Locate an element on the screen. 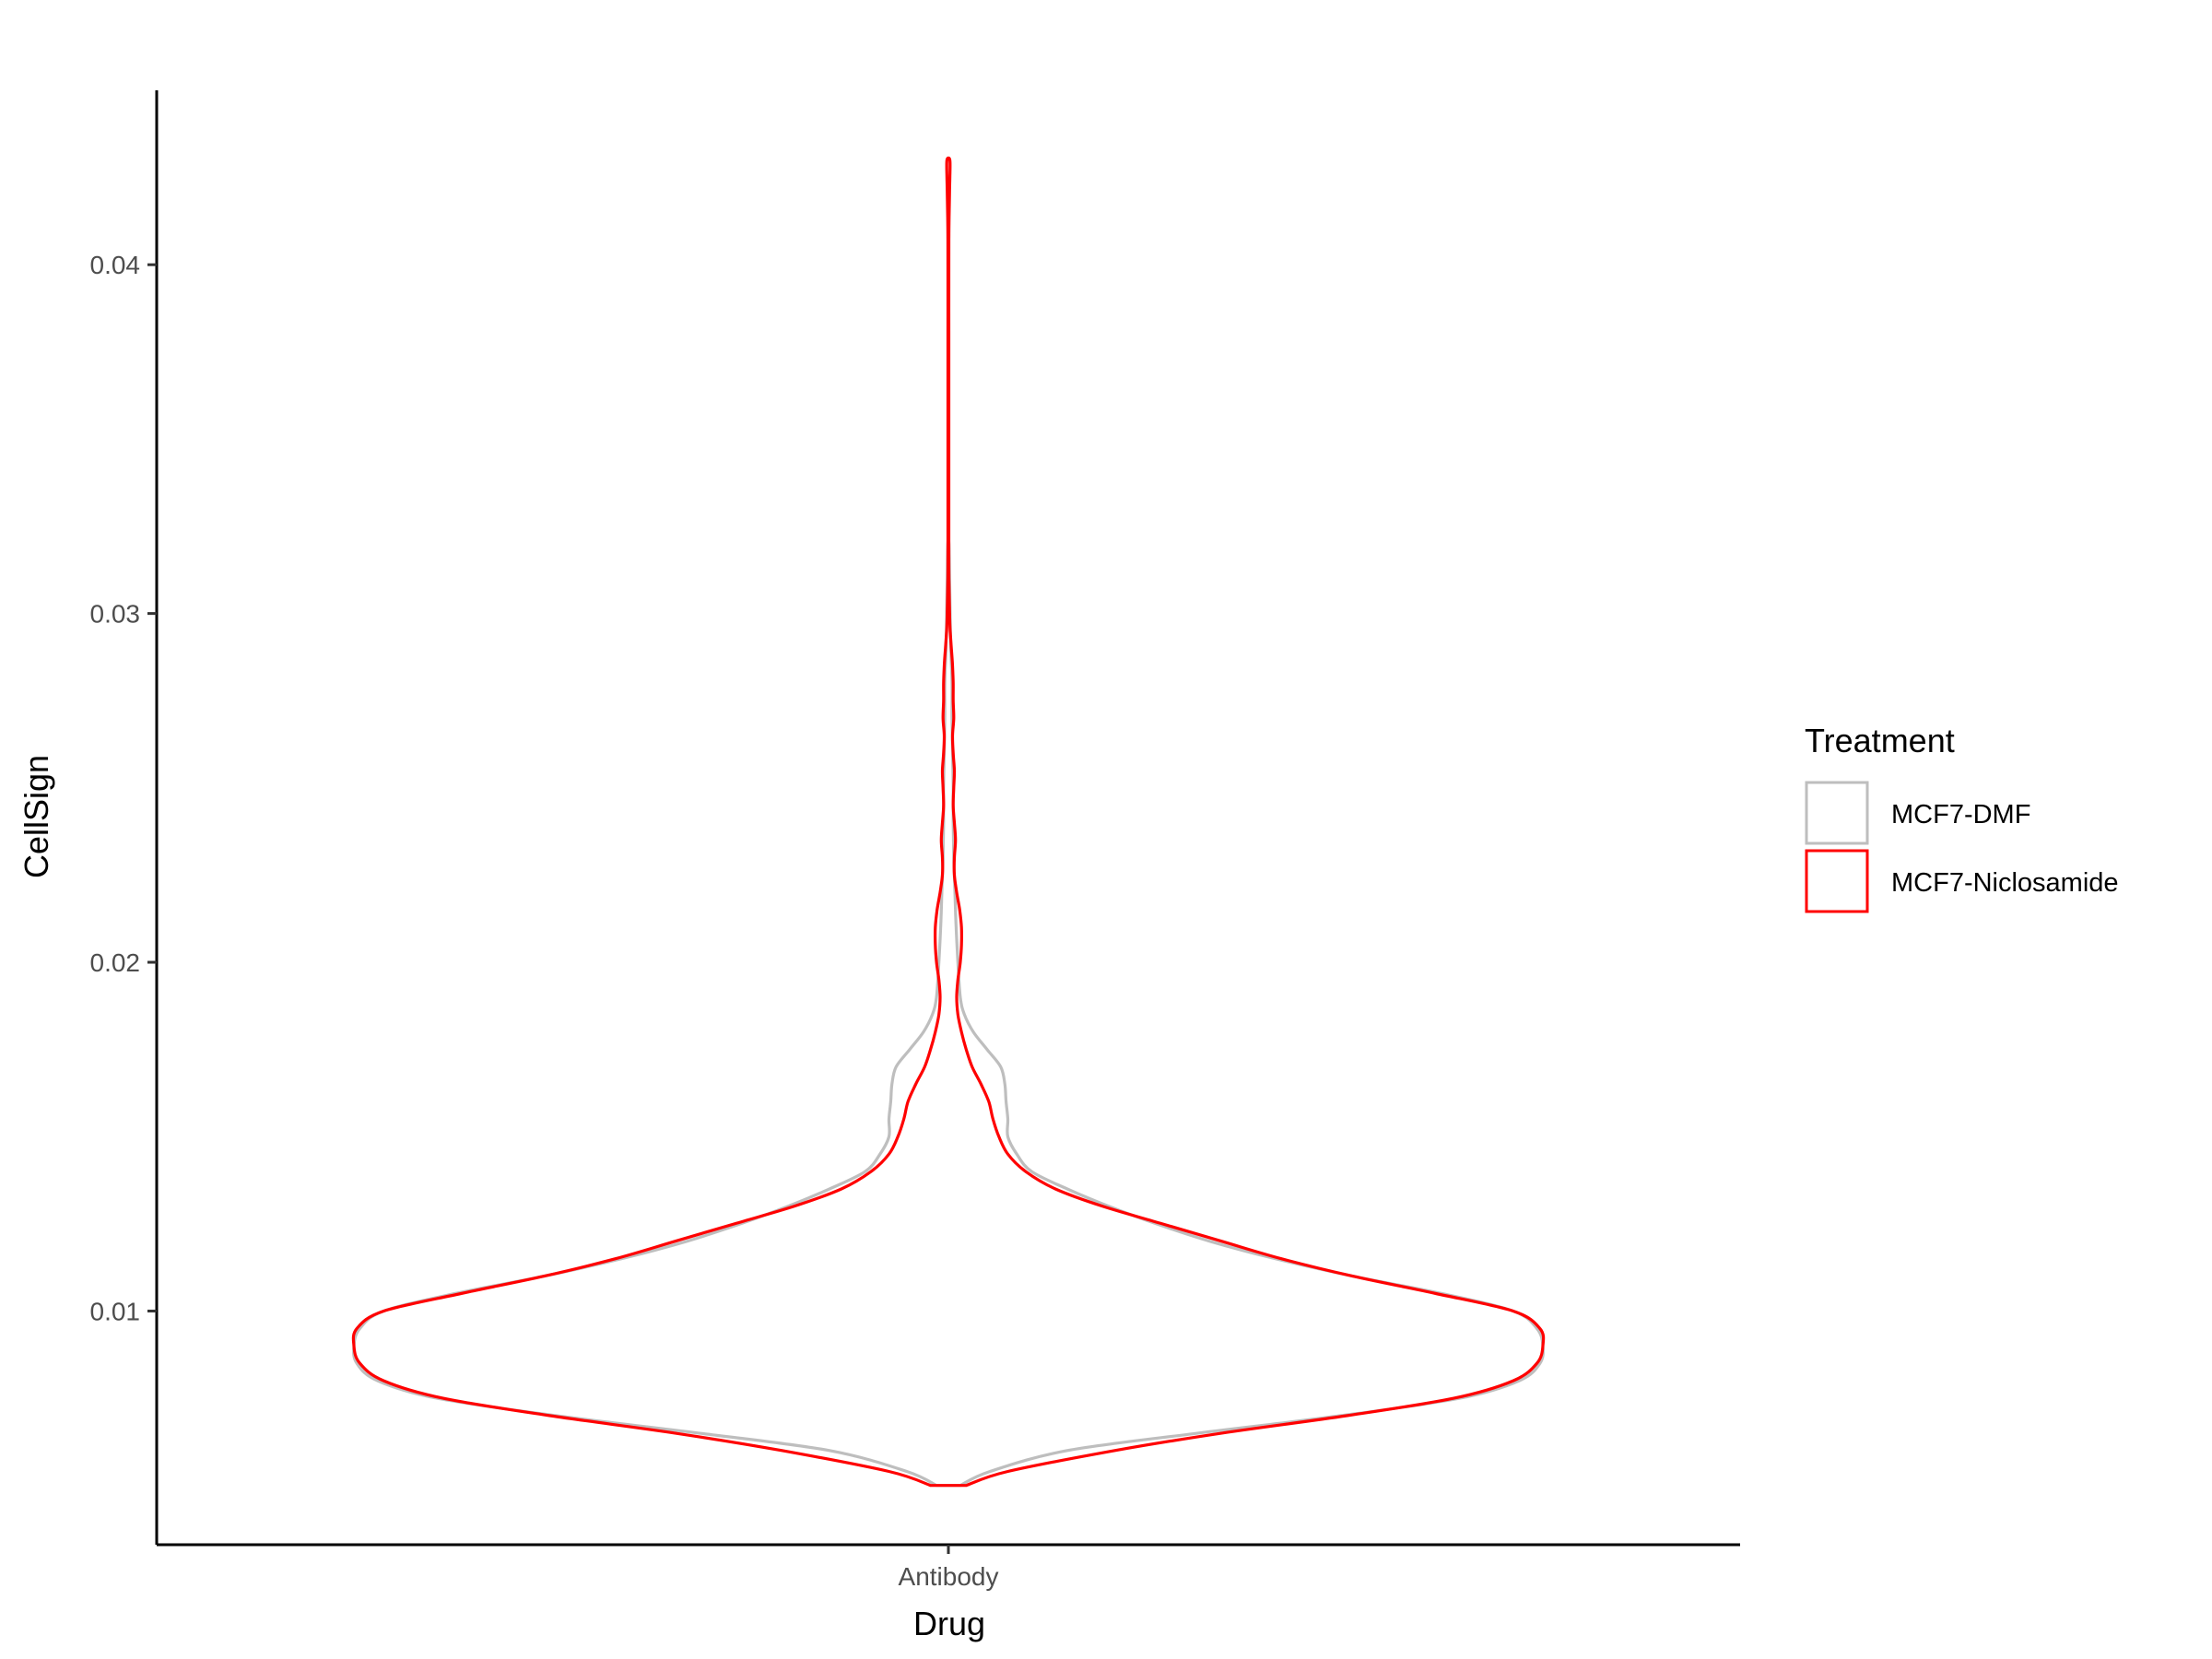  legend-entry-dmf: MCF7-DMF is located at coordinates (1917, 813).